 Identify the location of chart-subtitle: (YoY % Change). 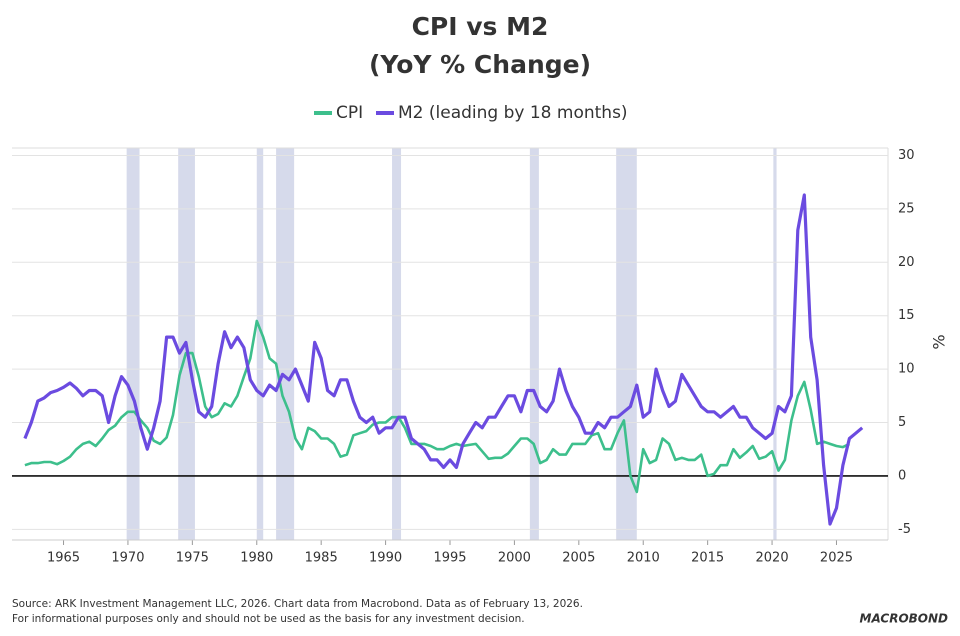
(480, 64).